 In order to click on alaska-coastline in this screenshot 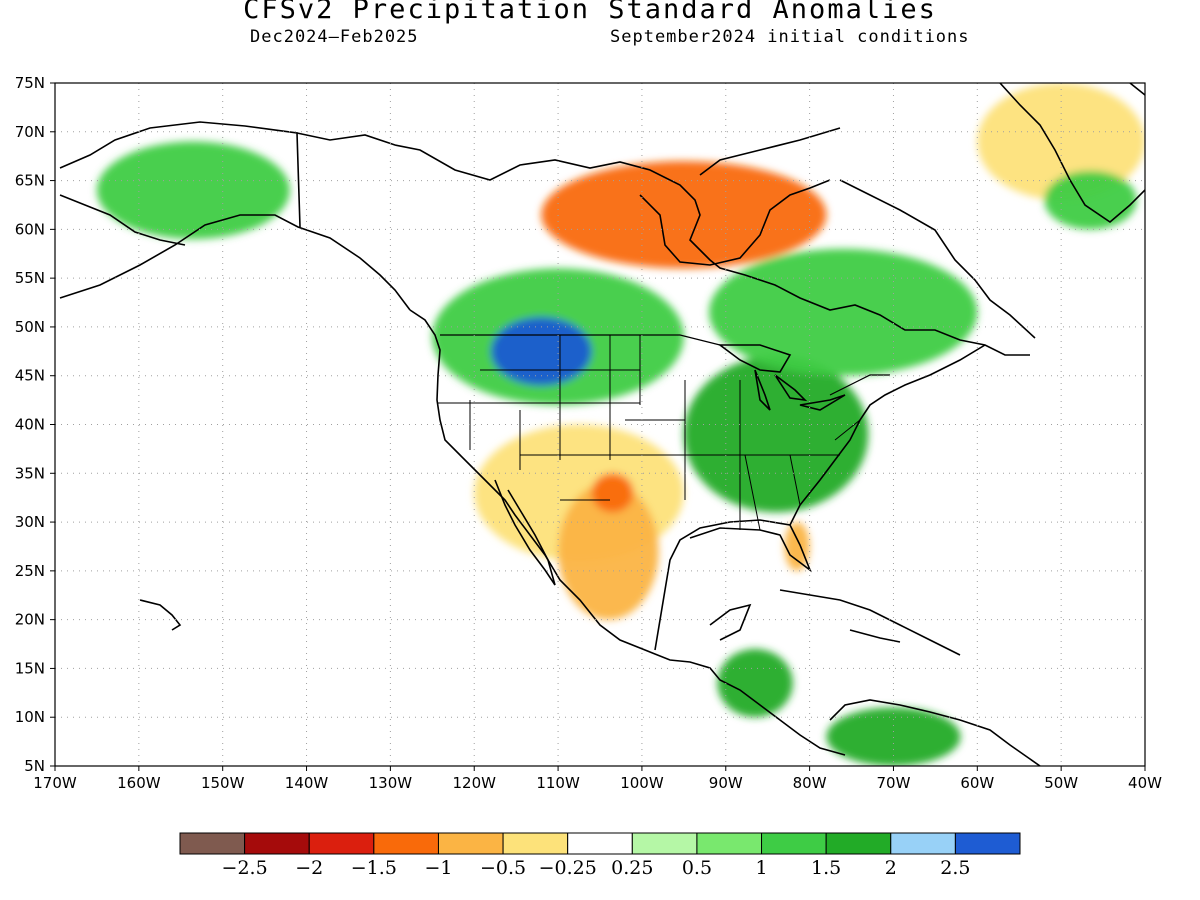, I will do `click(235, 216)`.